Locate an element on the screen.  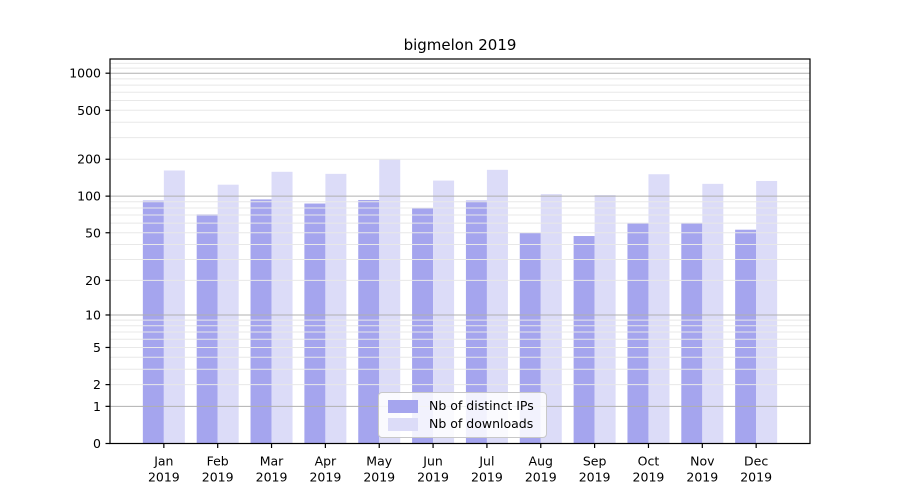
y-axis-label: 0 is located at coordinates (97, 443).